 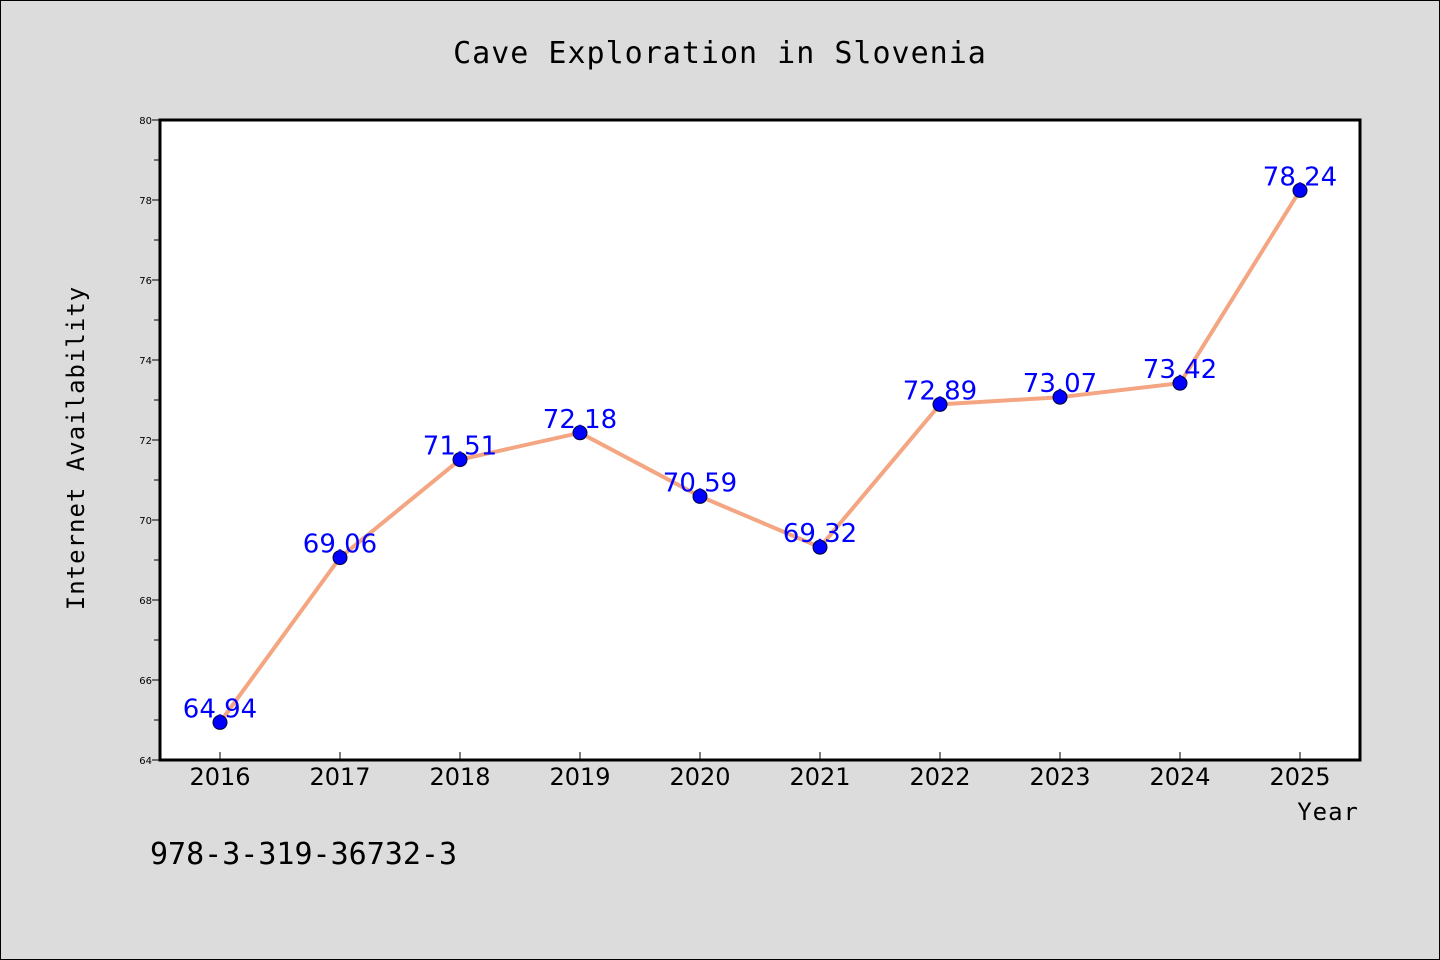 I want to click on x-tick-label: 2017, so click(x=339, y=777).